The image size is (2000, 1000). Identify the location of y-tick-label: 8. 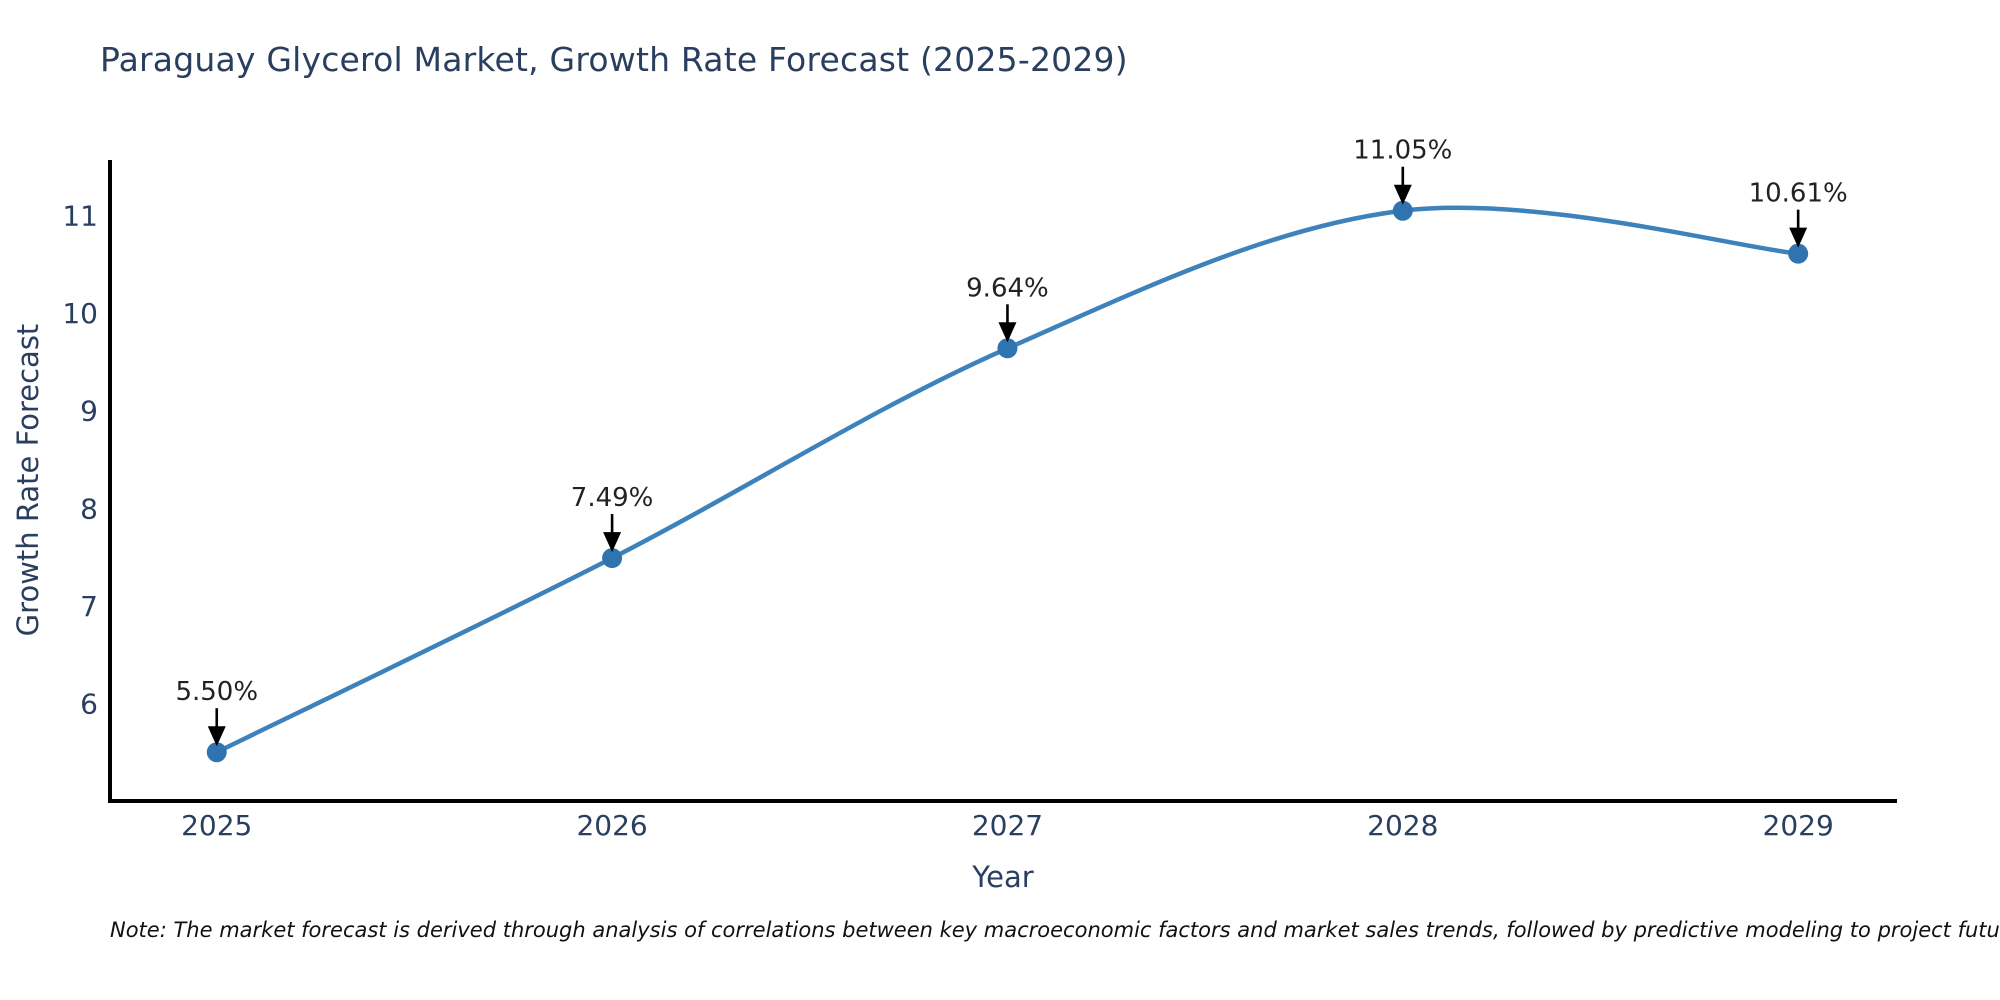
(89, 508).